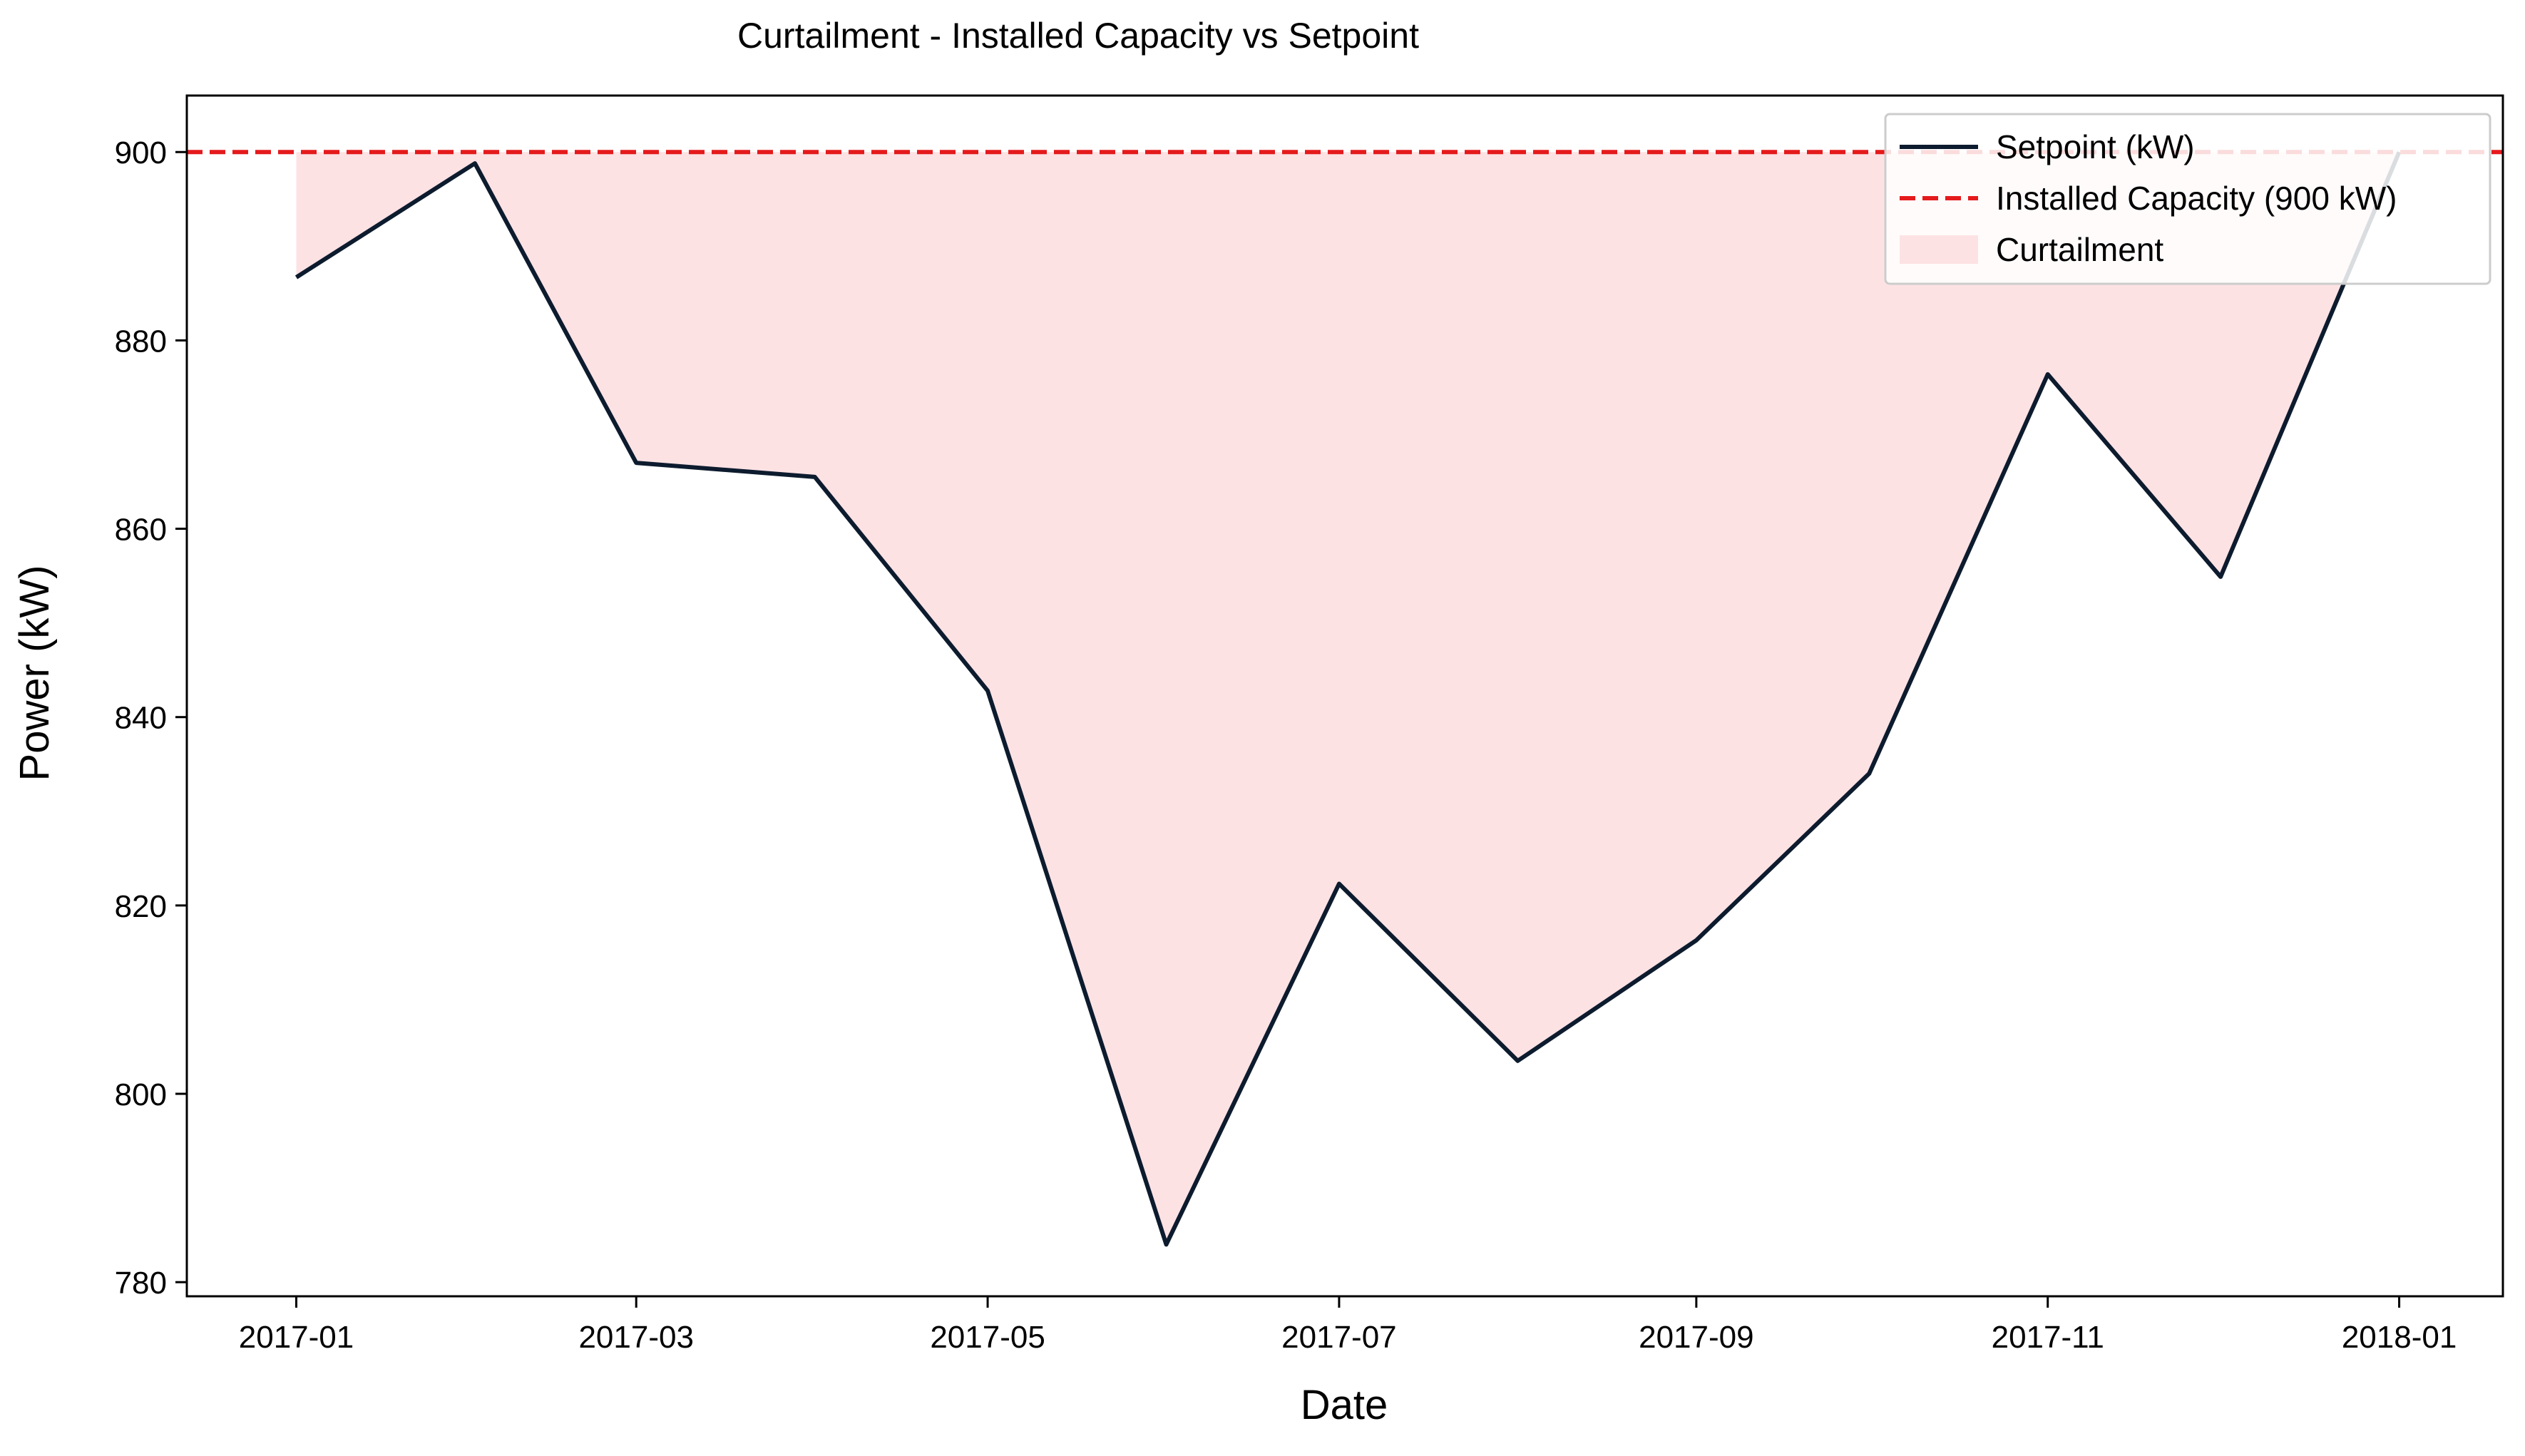  What do you see at coordinates (34, 673) in the screenshot?
I see `y-axis-label: Power (kW)` at bounding box center [34, 673].